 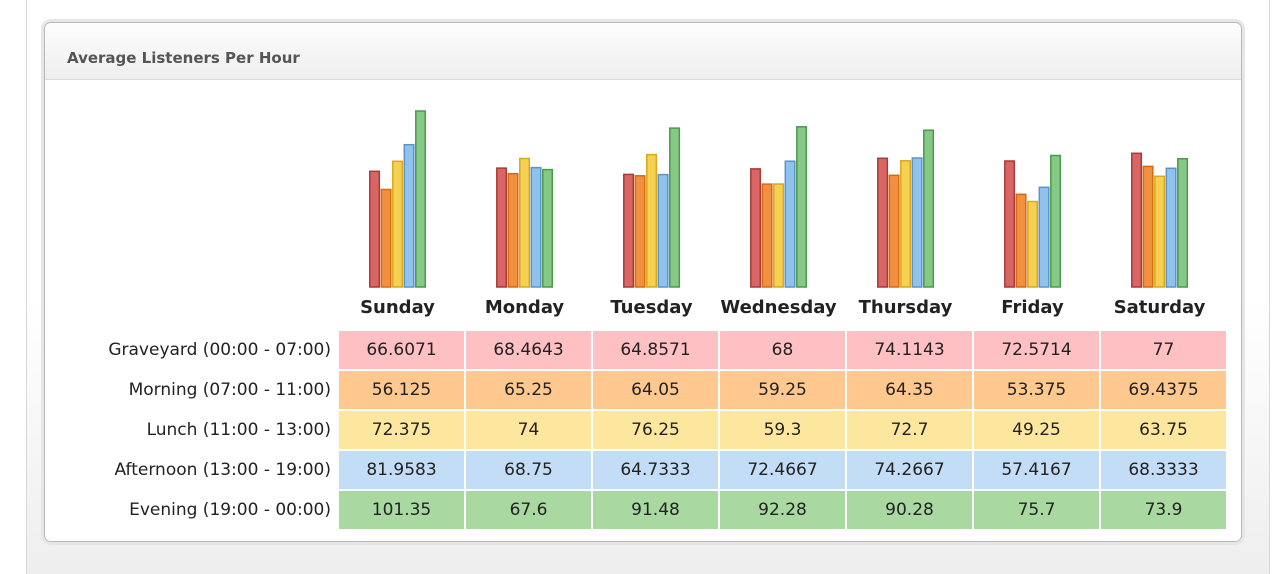 What do you see at coordinates (1037, 430) in the screenshot?
I see `table-cell-friday: 49.25` at bounding box center [1037, 430].